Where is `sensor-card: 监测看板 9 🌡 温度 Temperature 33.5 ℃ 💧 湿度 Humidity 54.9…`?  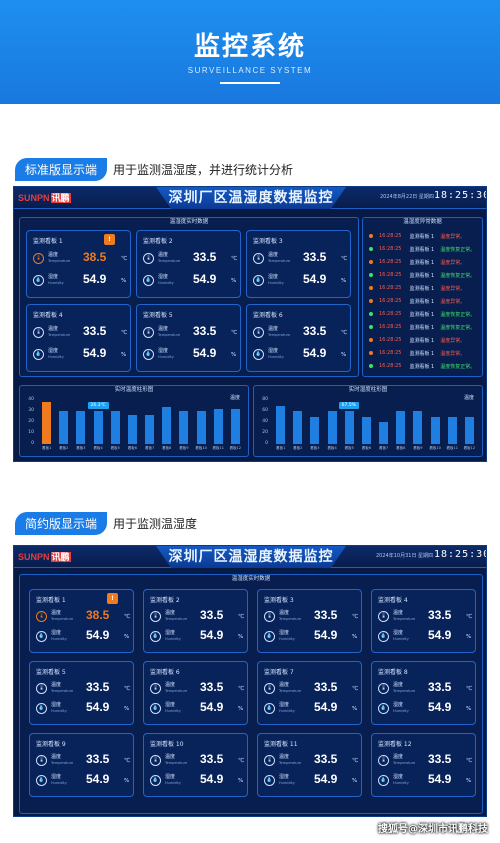 sensor-card: 监测看板 9 🌡 温度 Temperature 33.5 ℃ 💧 湿度 Humidity 54.9… is located at coordinates (81, 765).